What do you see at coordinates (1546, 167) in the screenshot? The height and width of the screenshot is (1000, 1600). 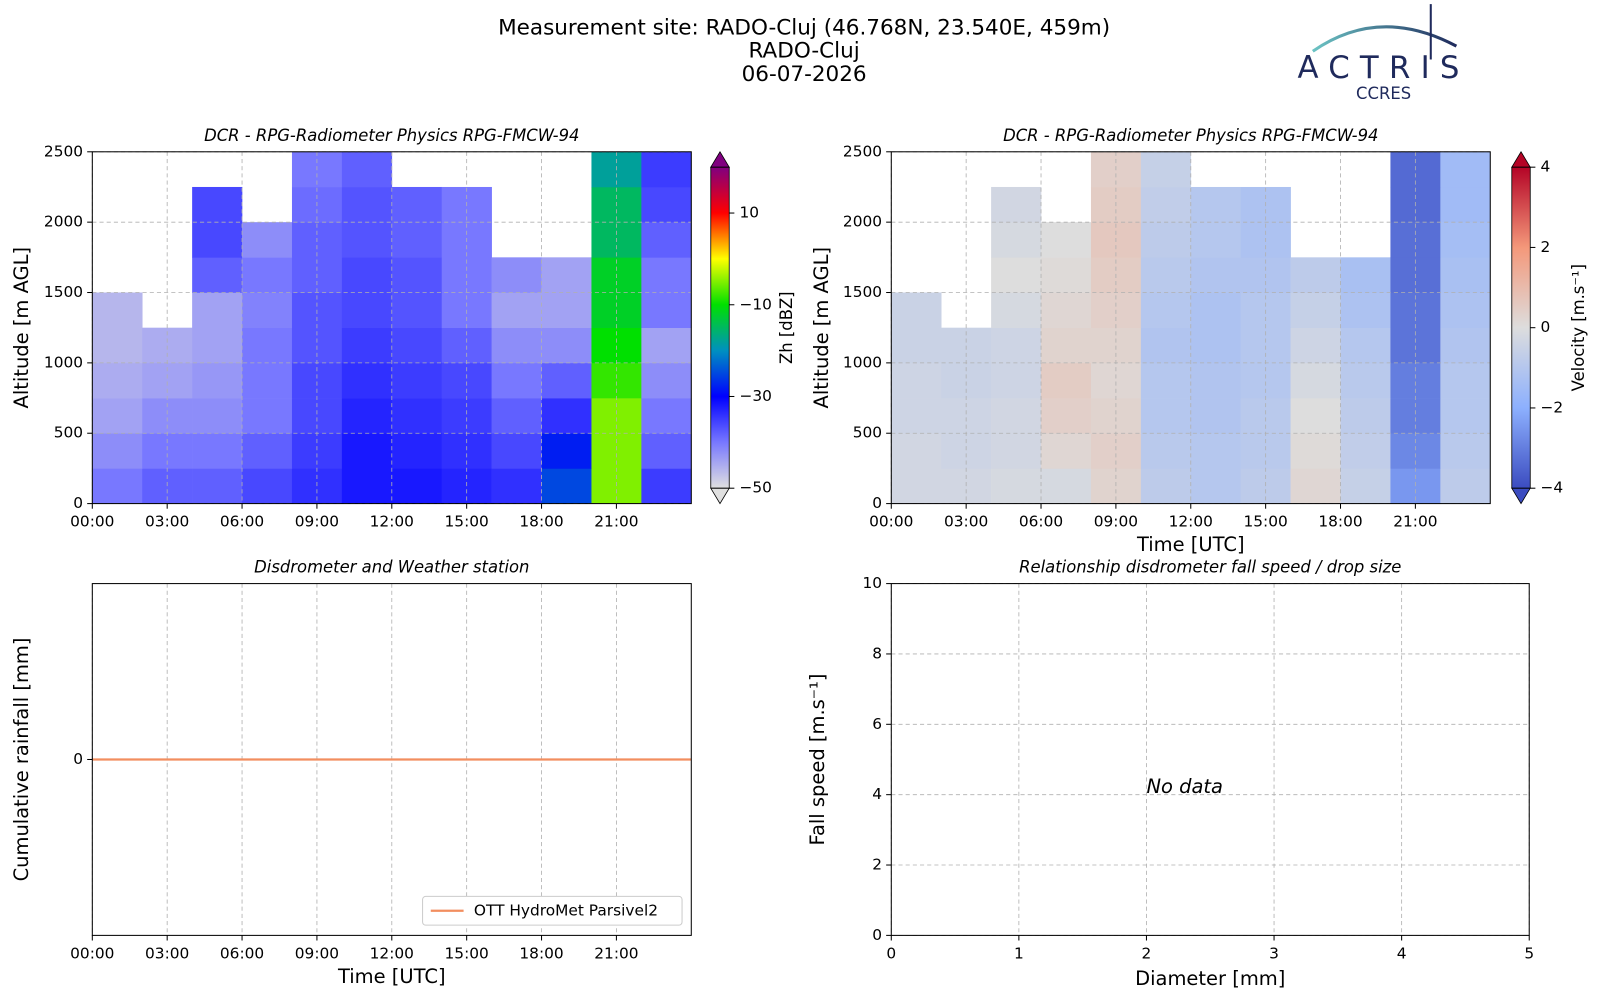 I see `colorbar-tick-label: 4` at bounding box center [1546, 167].